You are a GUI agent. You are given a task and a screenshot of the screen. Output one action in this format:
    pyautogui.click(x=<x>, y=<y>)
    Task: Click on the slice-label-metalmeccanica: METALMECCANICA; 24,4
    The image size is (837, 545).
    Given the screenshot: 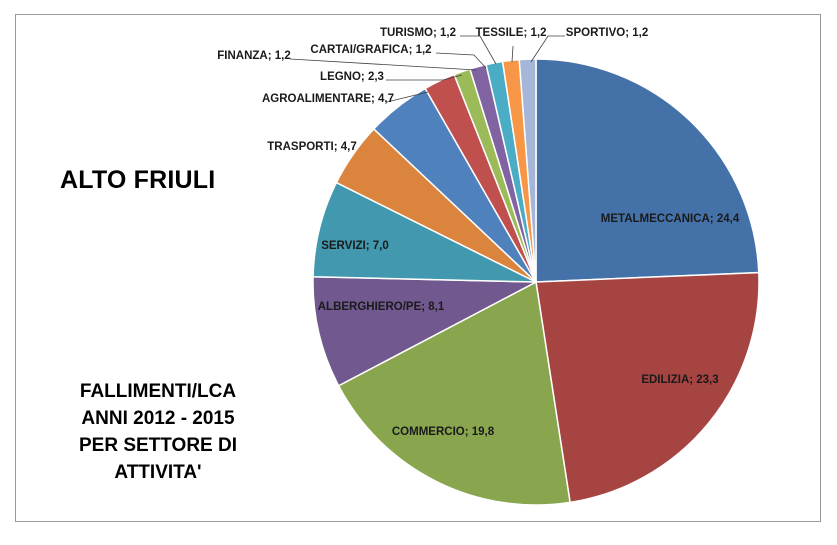 What is the action you would take?
    pyautogui.click(x=670, y=219)
    